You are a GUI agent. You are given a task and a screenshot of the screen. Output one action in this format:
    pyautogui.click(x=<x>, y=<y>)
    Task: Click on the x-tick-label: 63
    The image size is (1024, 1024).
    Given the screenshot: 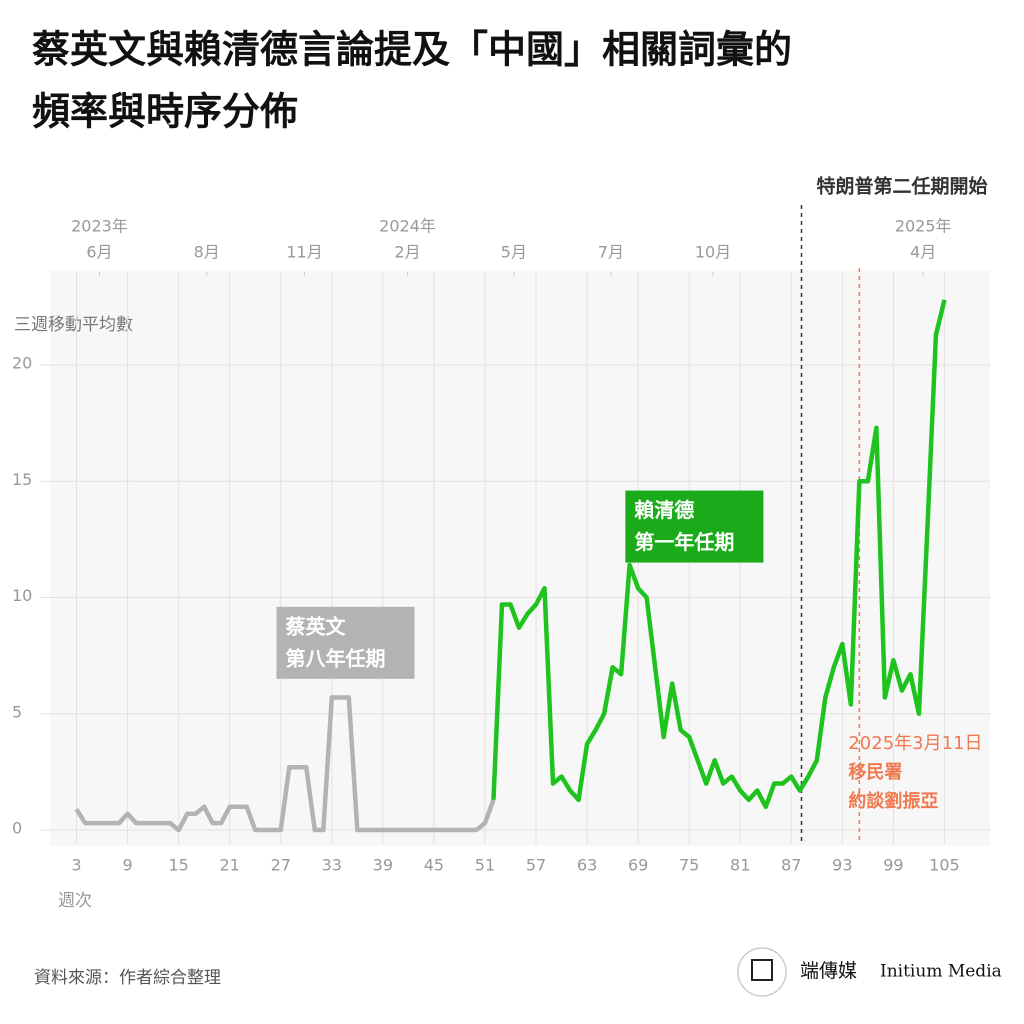 What is the action you would take?
    pyautogui.click(x=587, y=865)
    